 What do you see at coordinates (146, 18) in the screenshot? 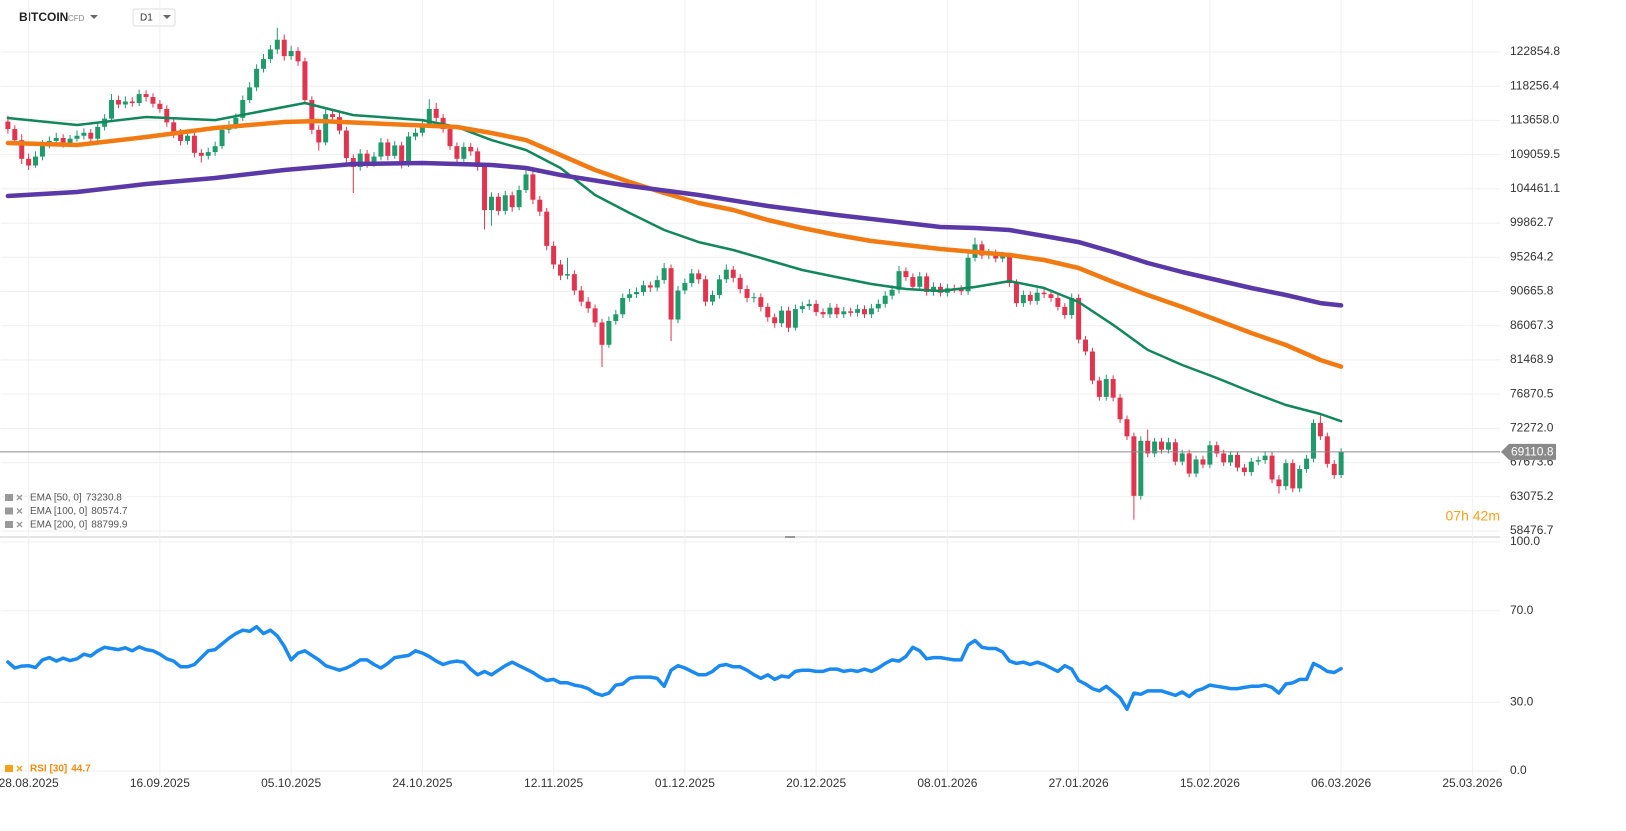
I see `timeframe: D1` at bounding box center [146, 18].